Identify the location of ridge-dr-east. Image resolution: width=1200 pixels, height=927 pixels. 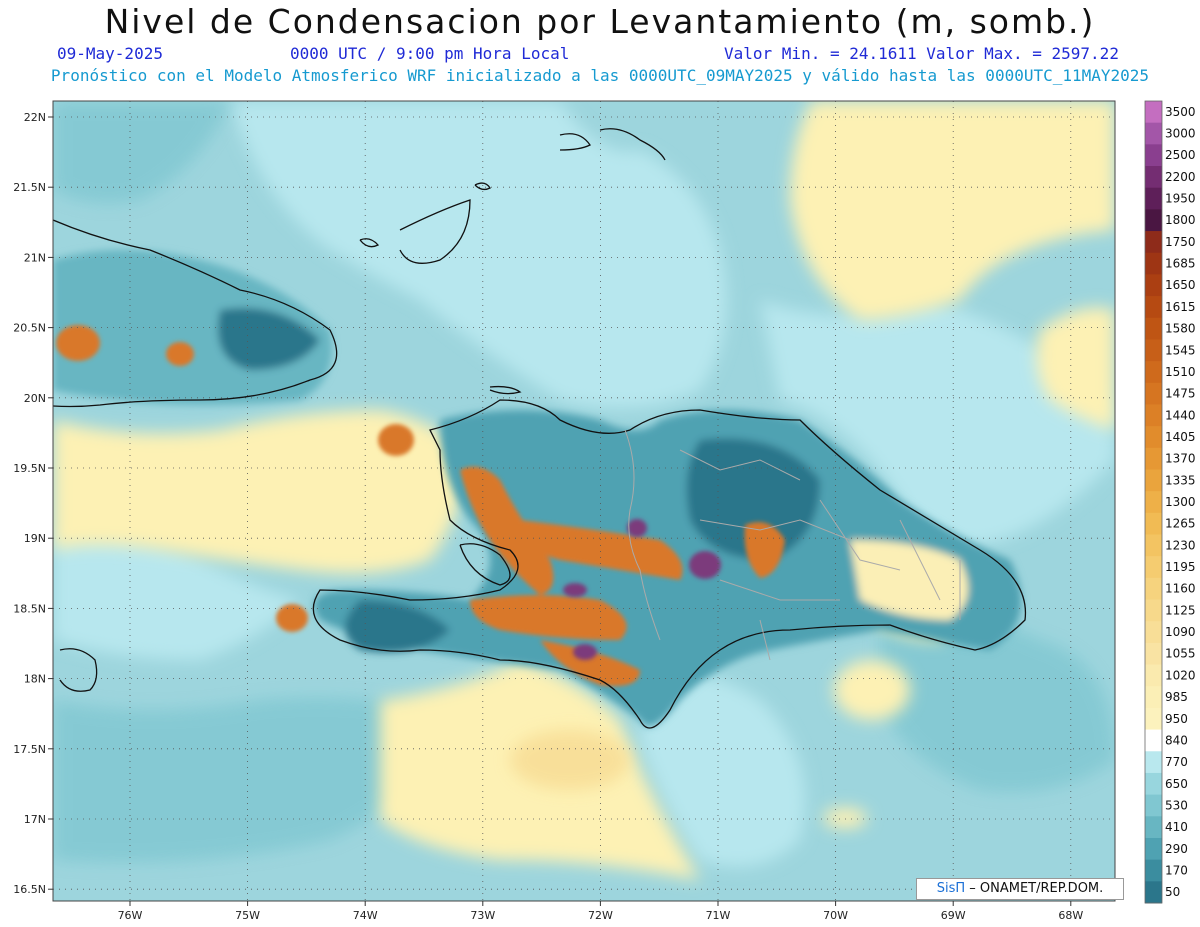
(764, 550).